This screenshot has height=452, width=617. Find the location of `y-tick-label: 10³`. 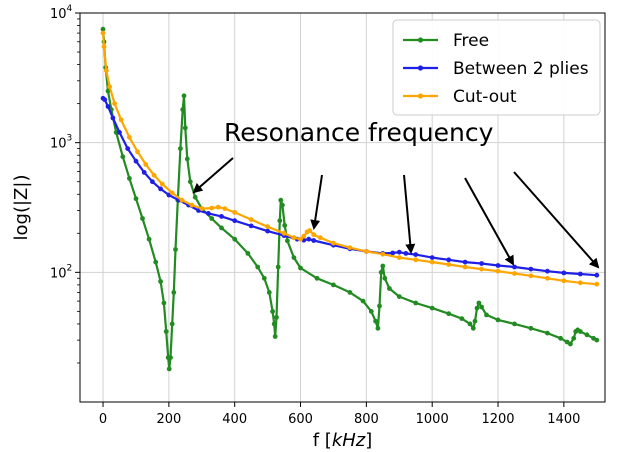

y-tick-label: 10³ is located at coordinates (61, 143).